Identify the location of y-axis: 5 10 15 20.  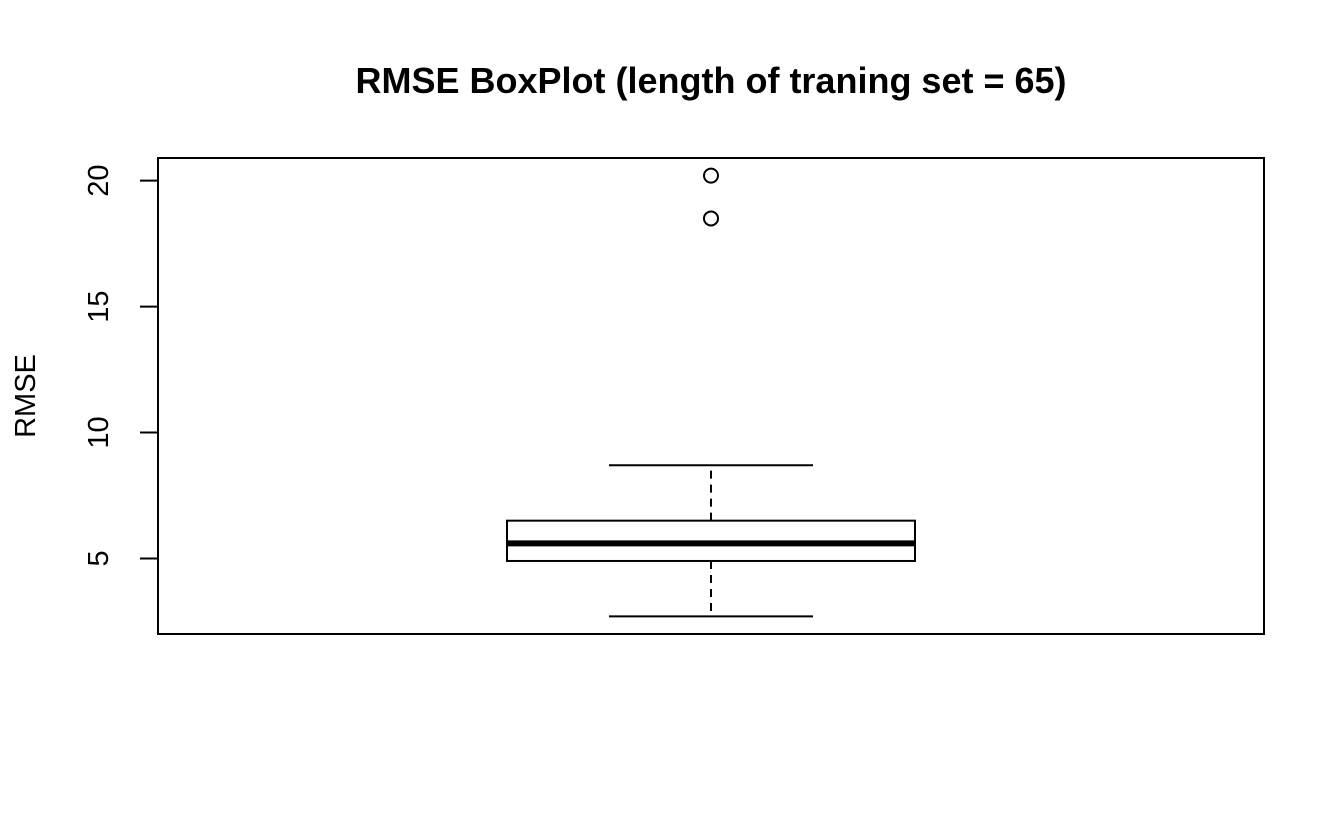
(121, 366).